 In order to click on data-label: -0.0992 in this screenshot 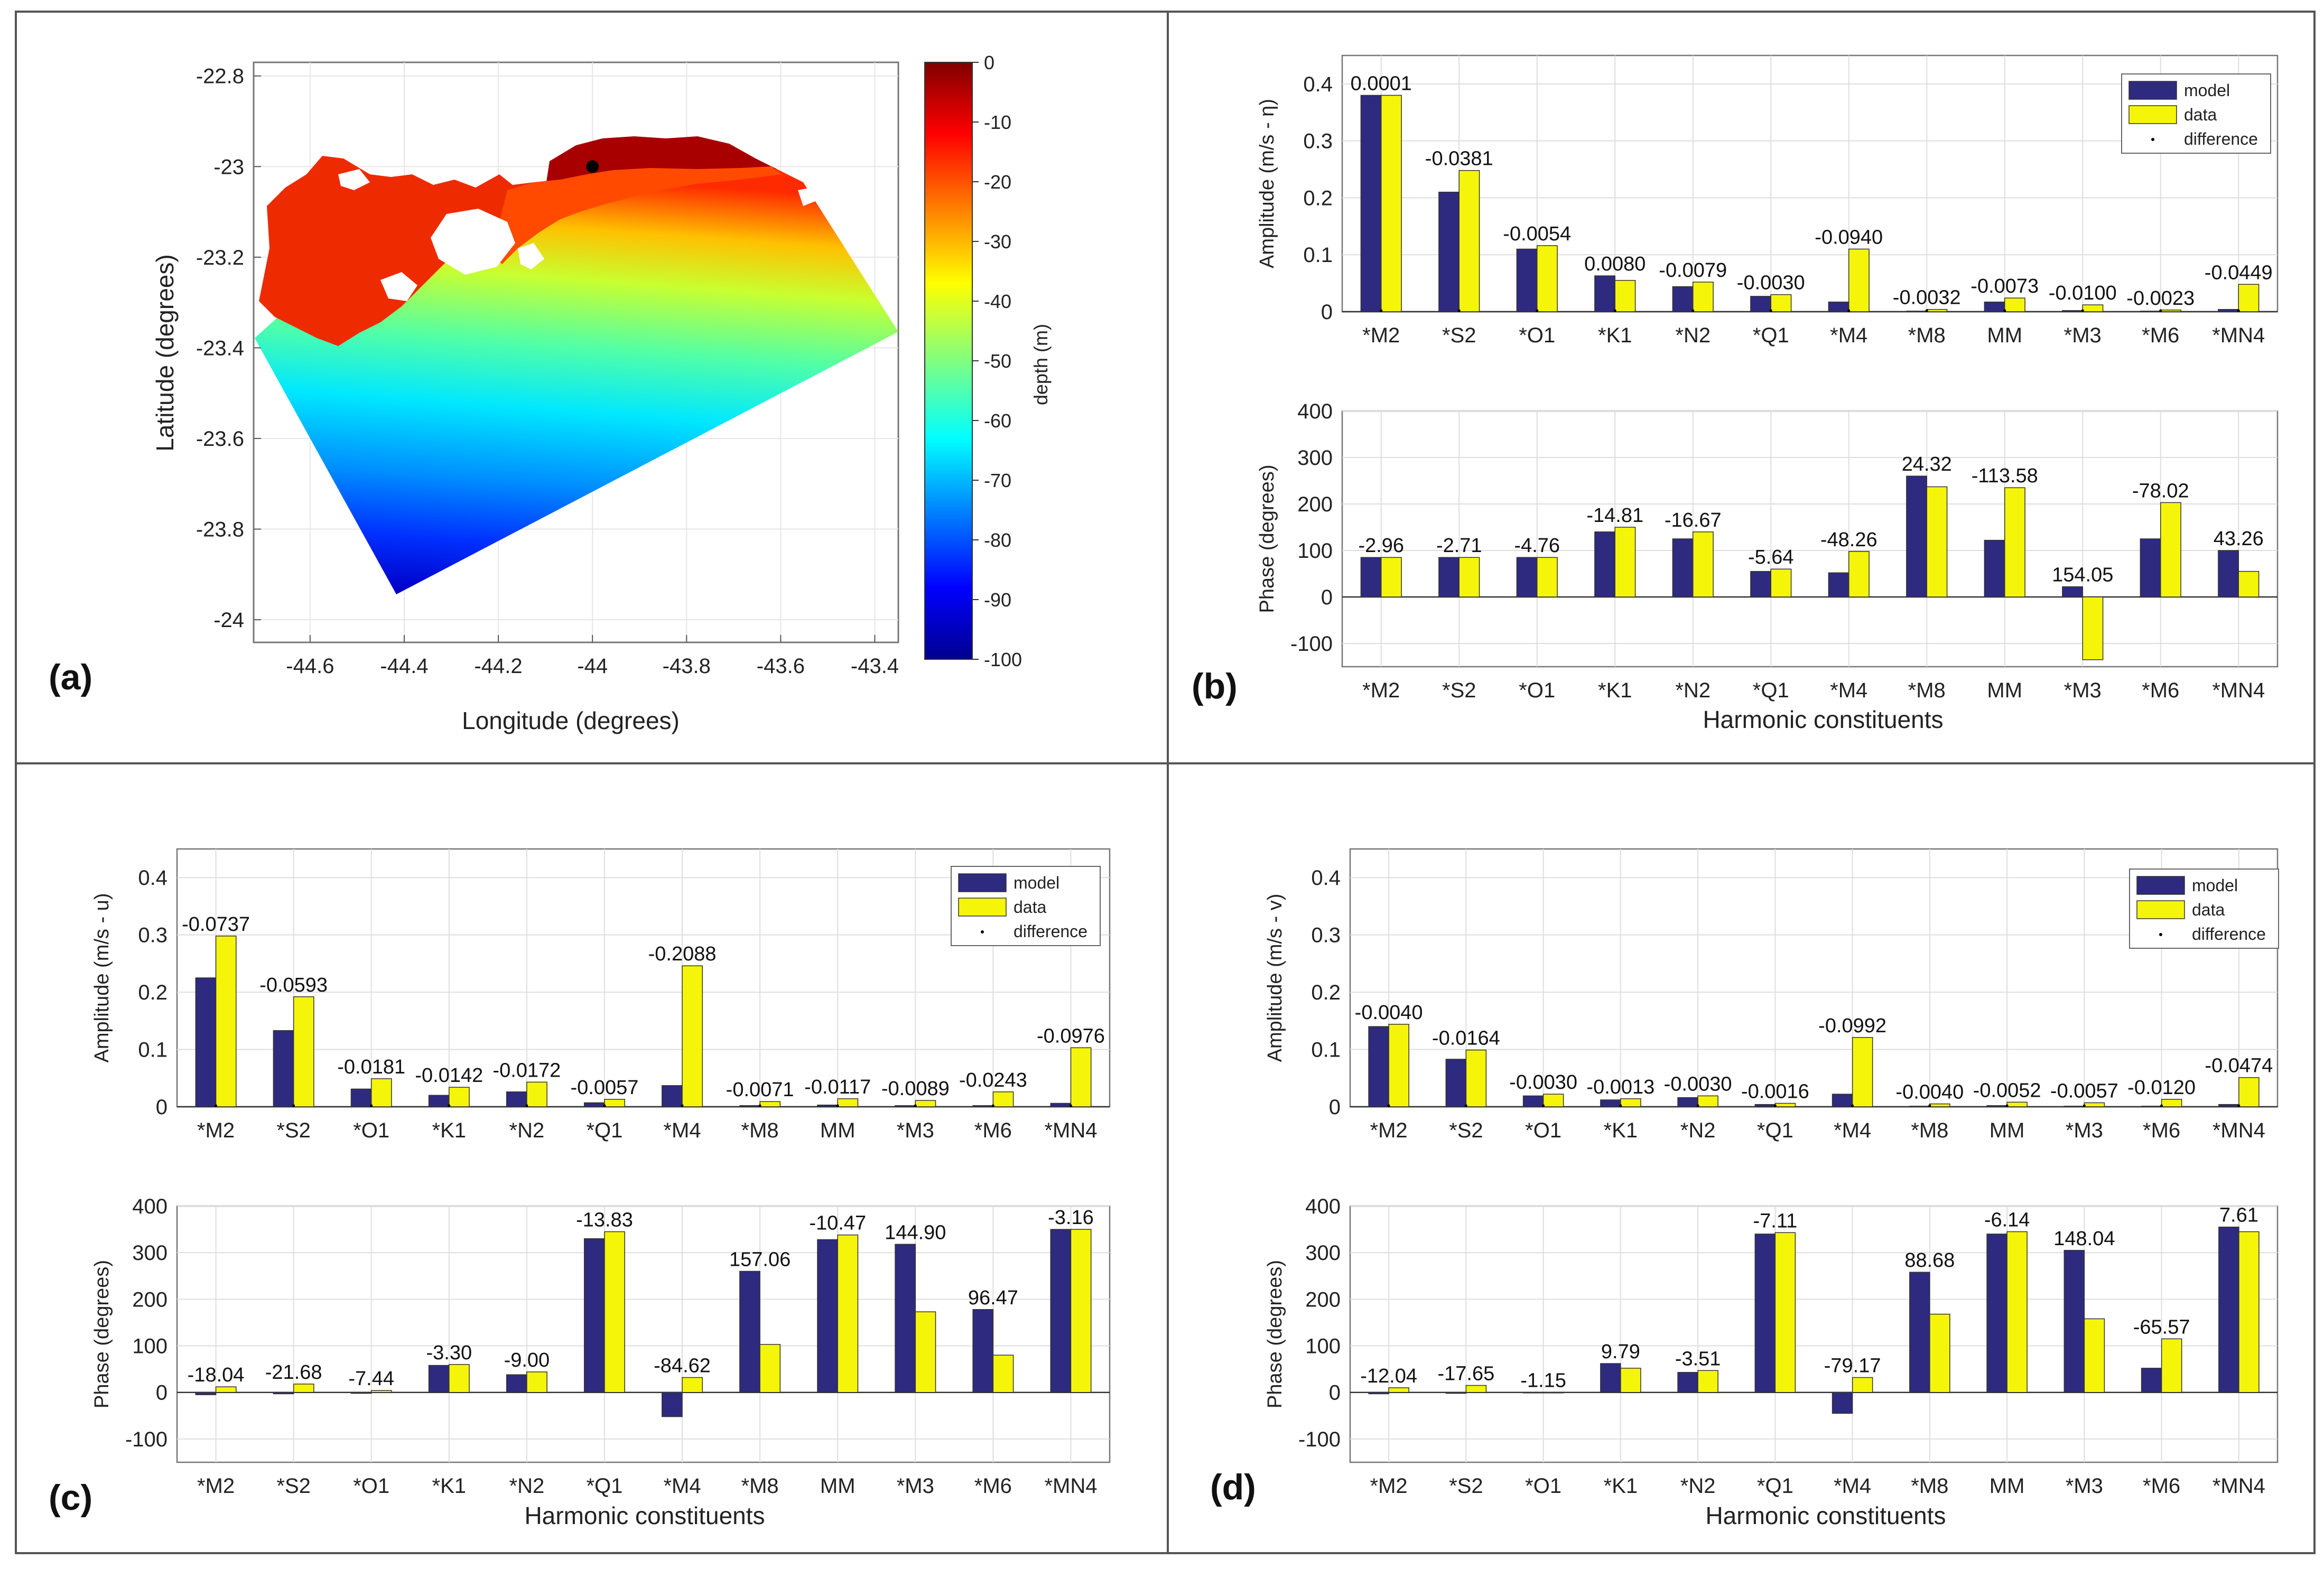, I will do `click(1852, 1026)`.